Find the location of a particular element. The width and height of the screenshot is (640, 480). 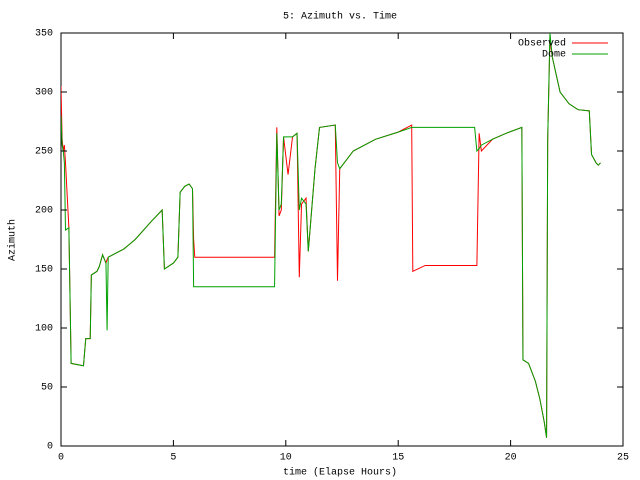

legend-label: Dome is located at coordinates (554, 55).